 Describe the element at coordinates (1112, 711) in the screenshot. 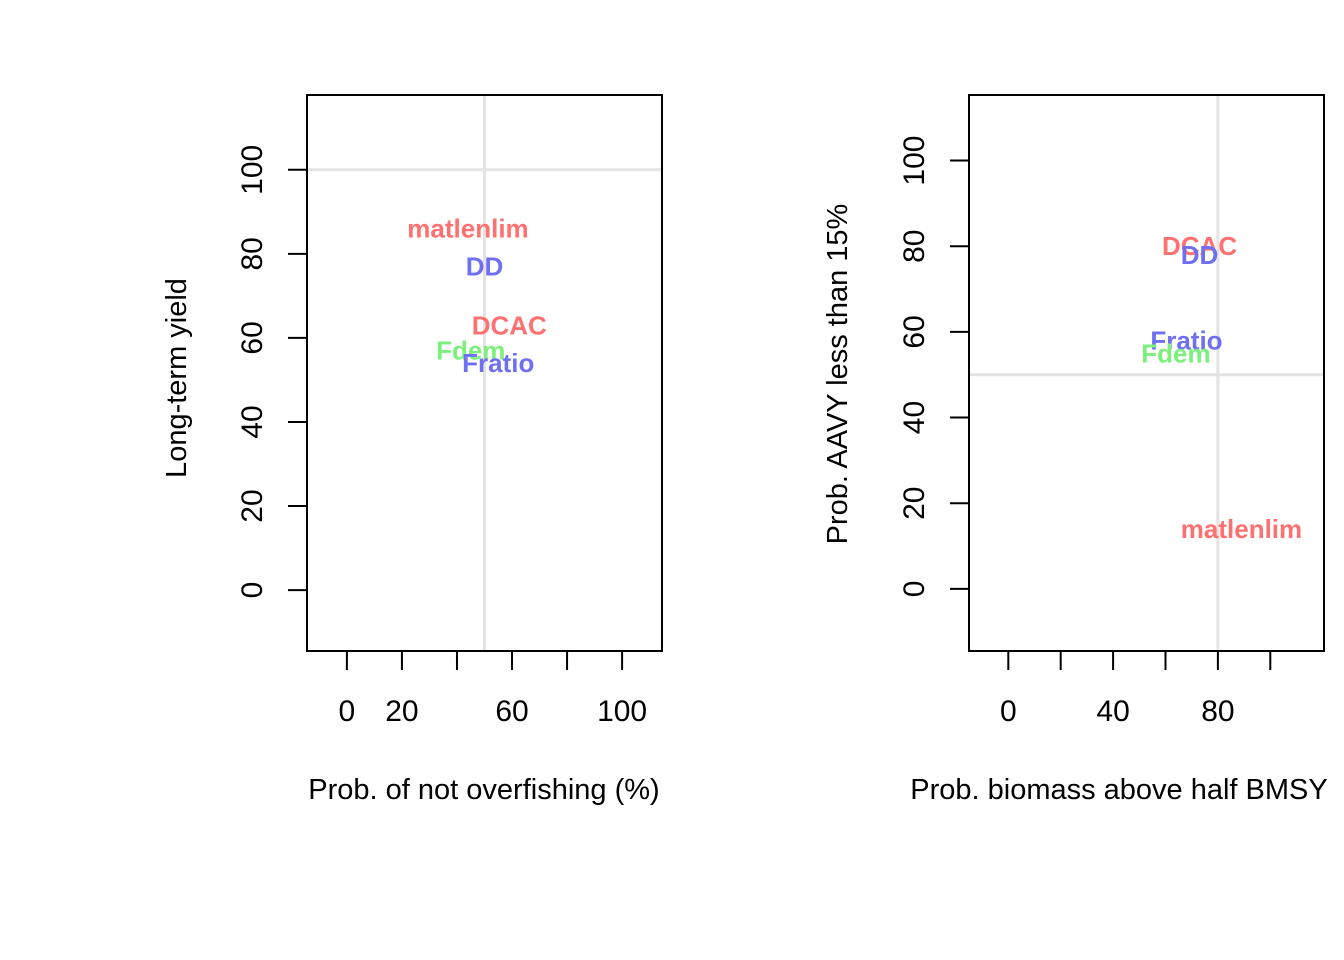

I see `x-tick-label: 40` at that location.